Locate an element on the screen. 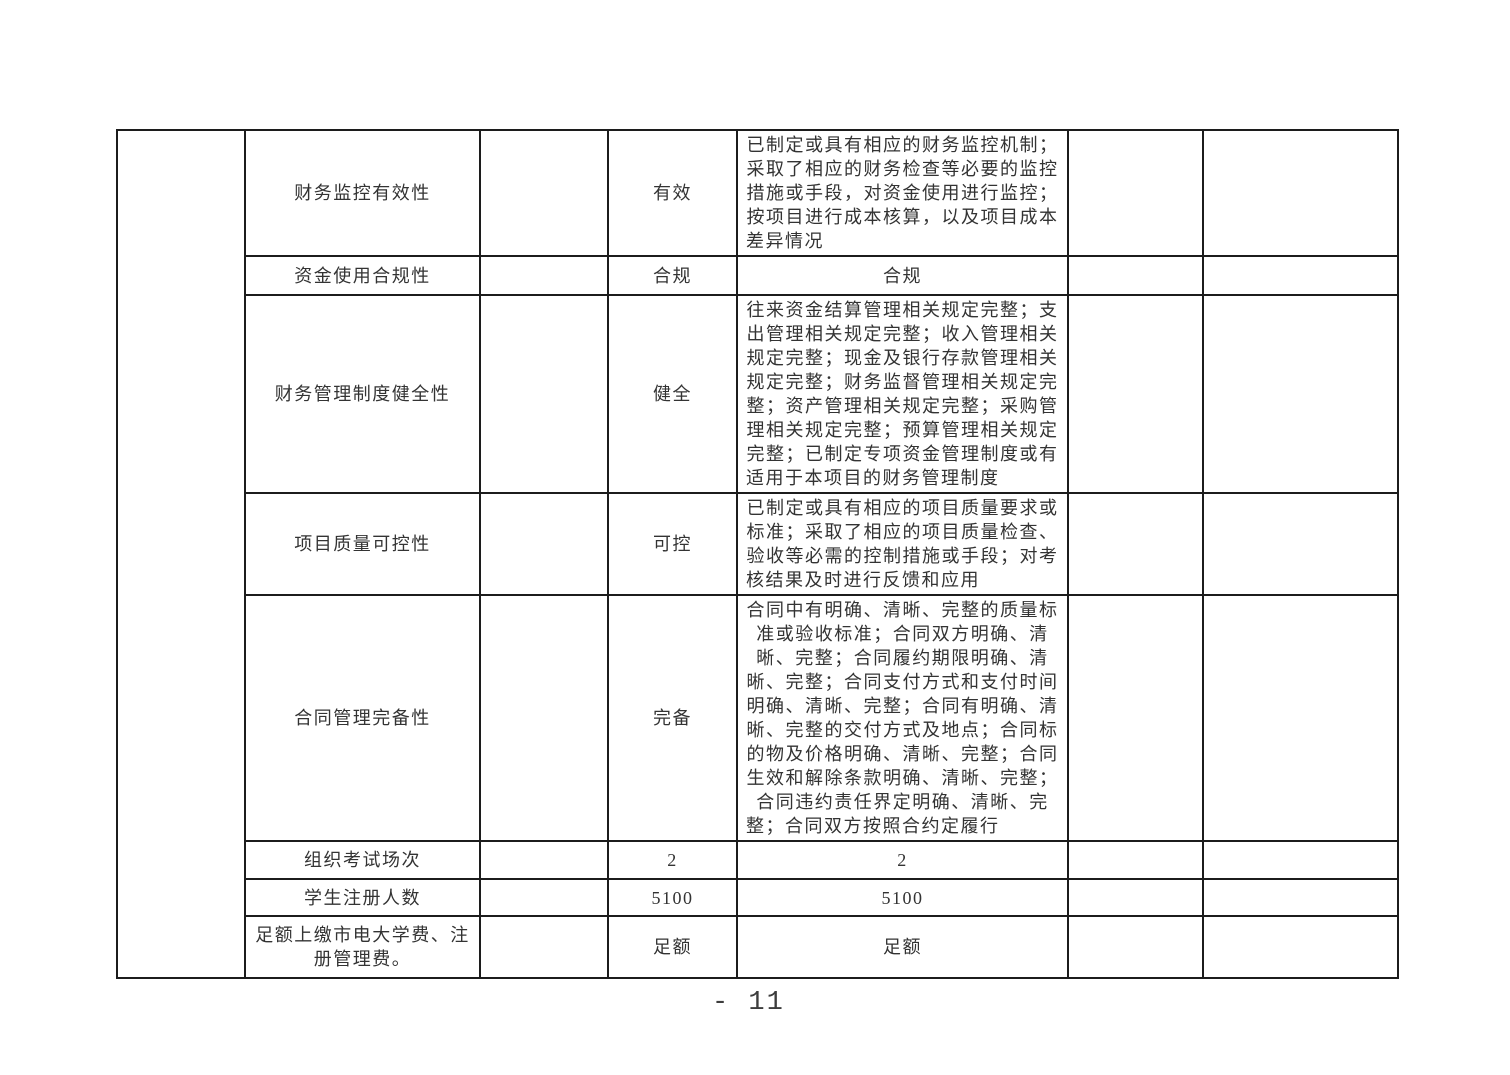 The height and width of the screenshot is (1075, 1510). indicator-name-cell: 财务管理制度健全性 is located at coordinates (362, 394).